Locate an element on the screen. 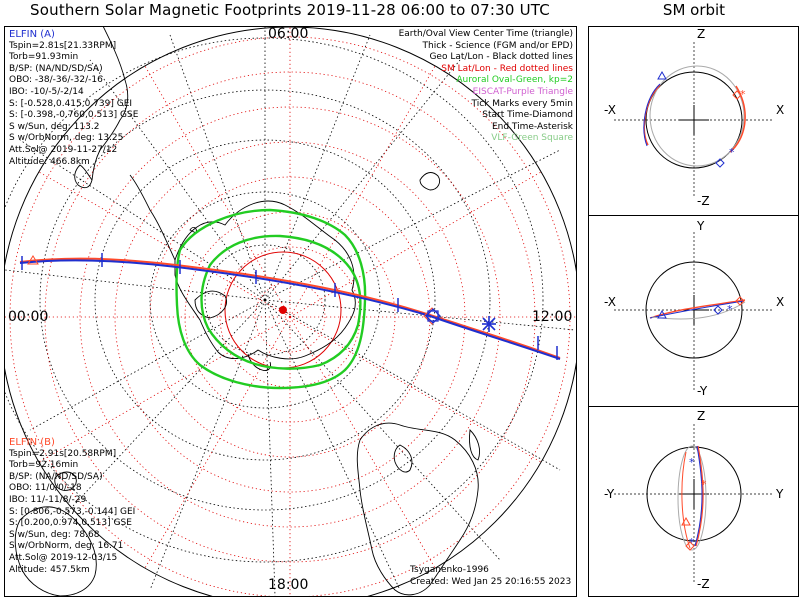 The image size is (800, 600). antarctica-coast is located at coordinates (265, 280).